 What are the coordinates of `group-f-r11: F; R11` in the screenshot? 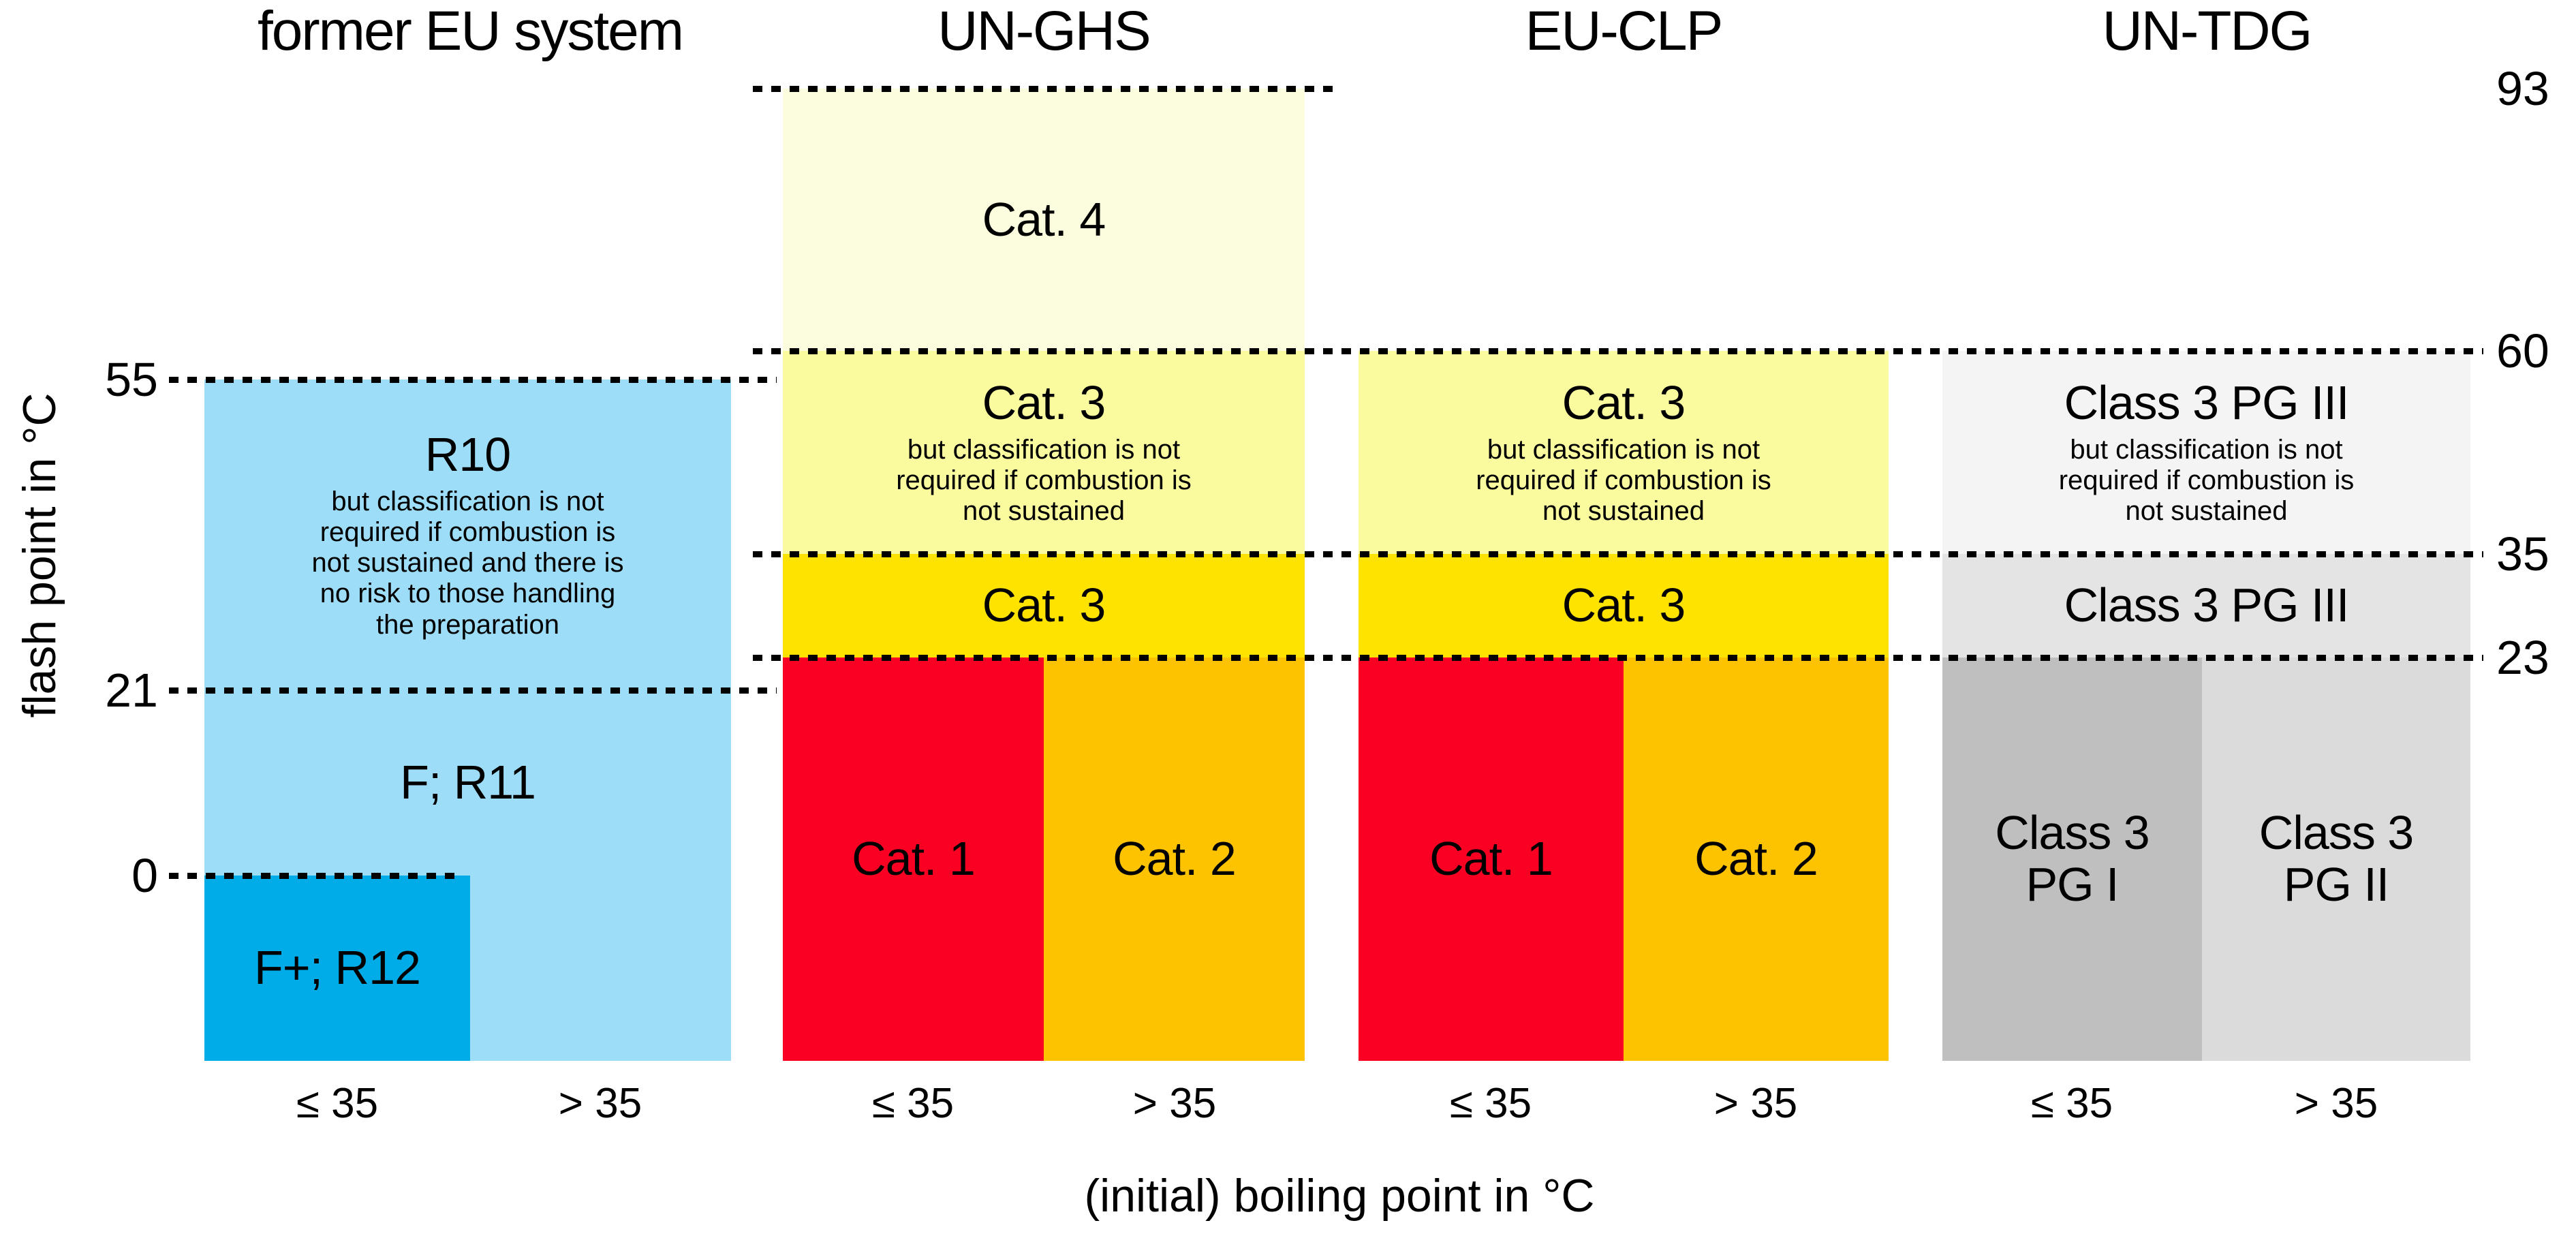 It's located at (467, 783).